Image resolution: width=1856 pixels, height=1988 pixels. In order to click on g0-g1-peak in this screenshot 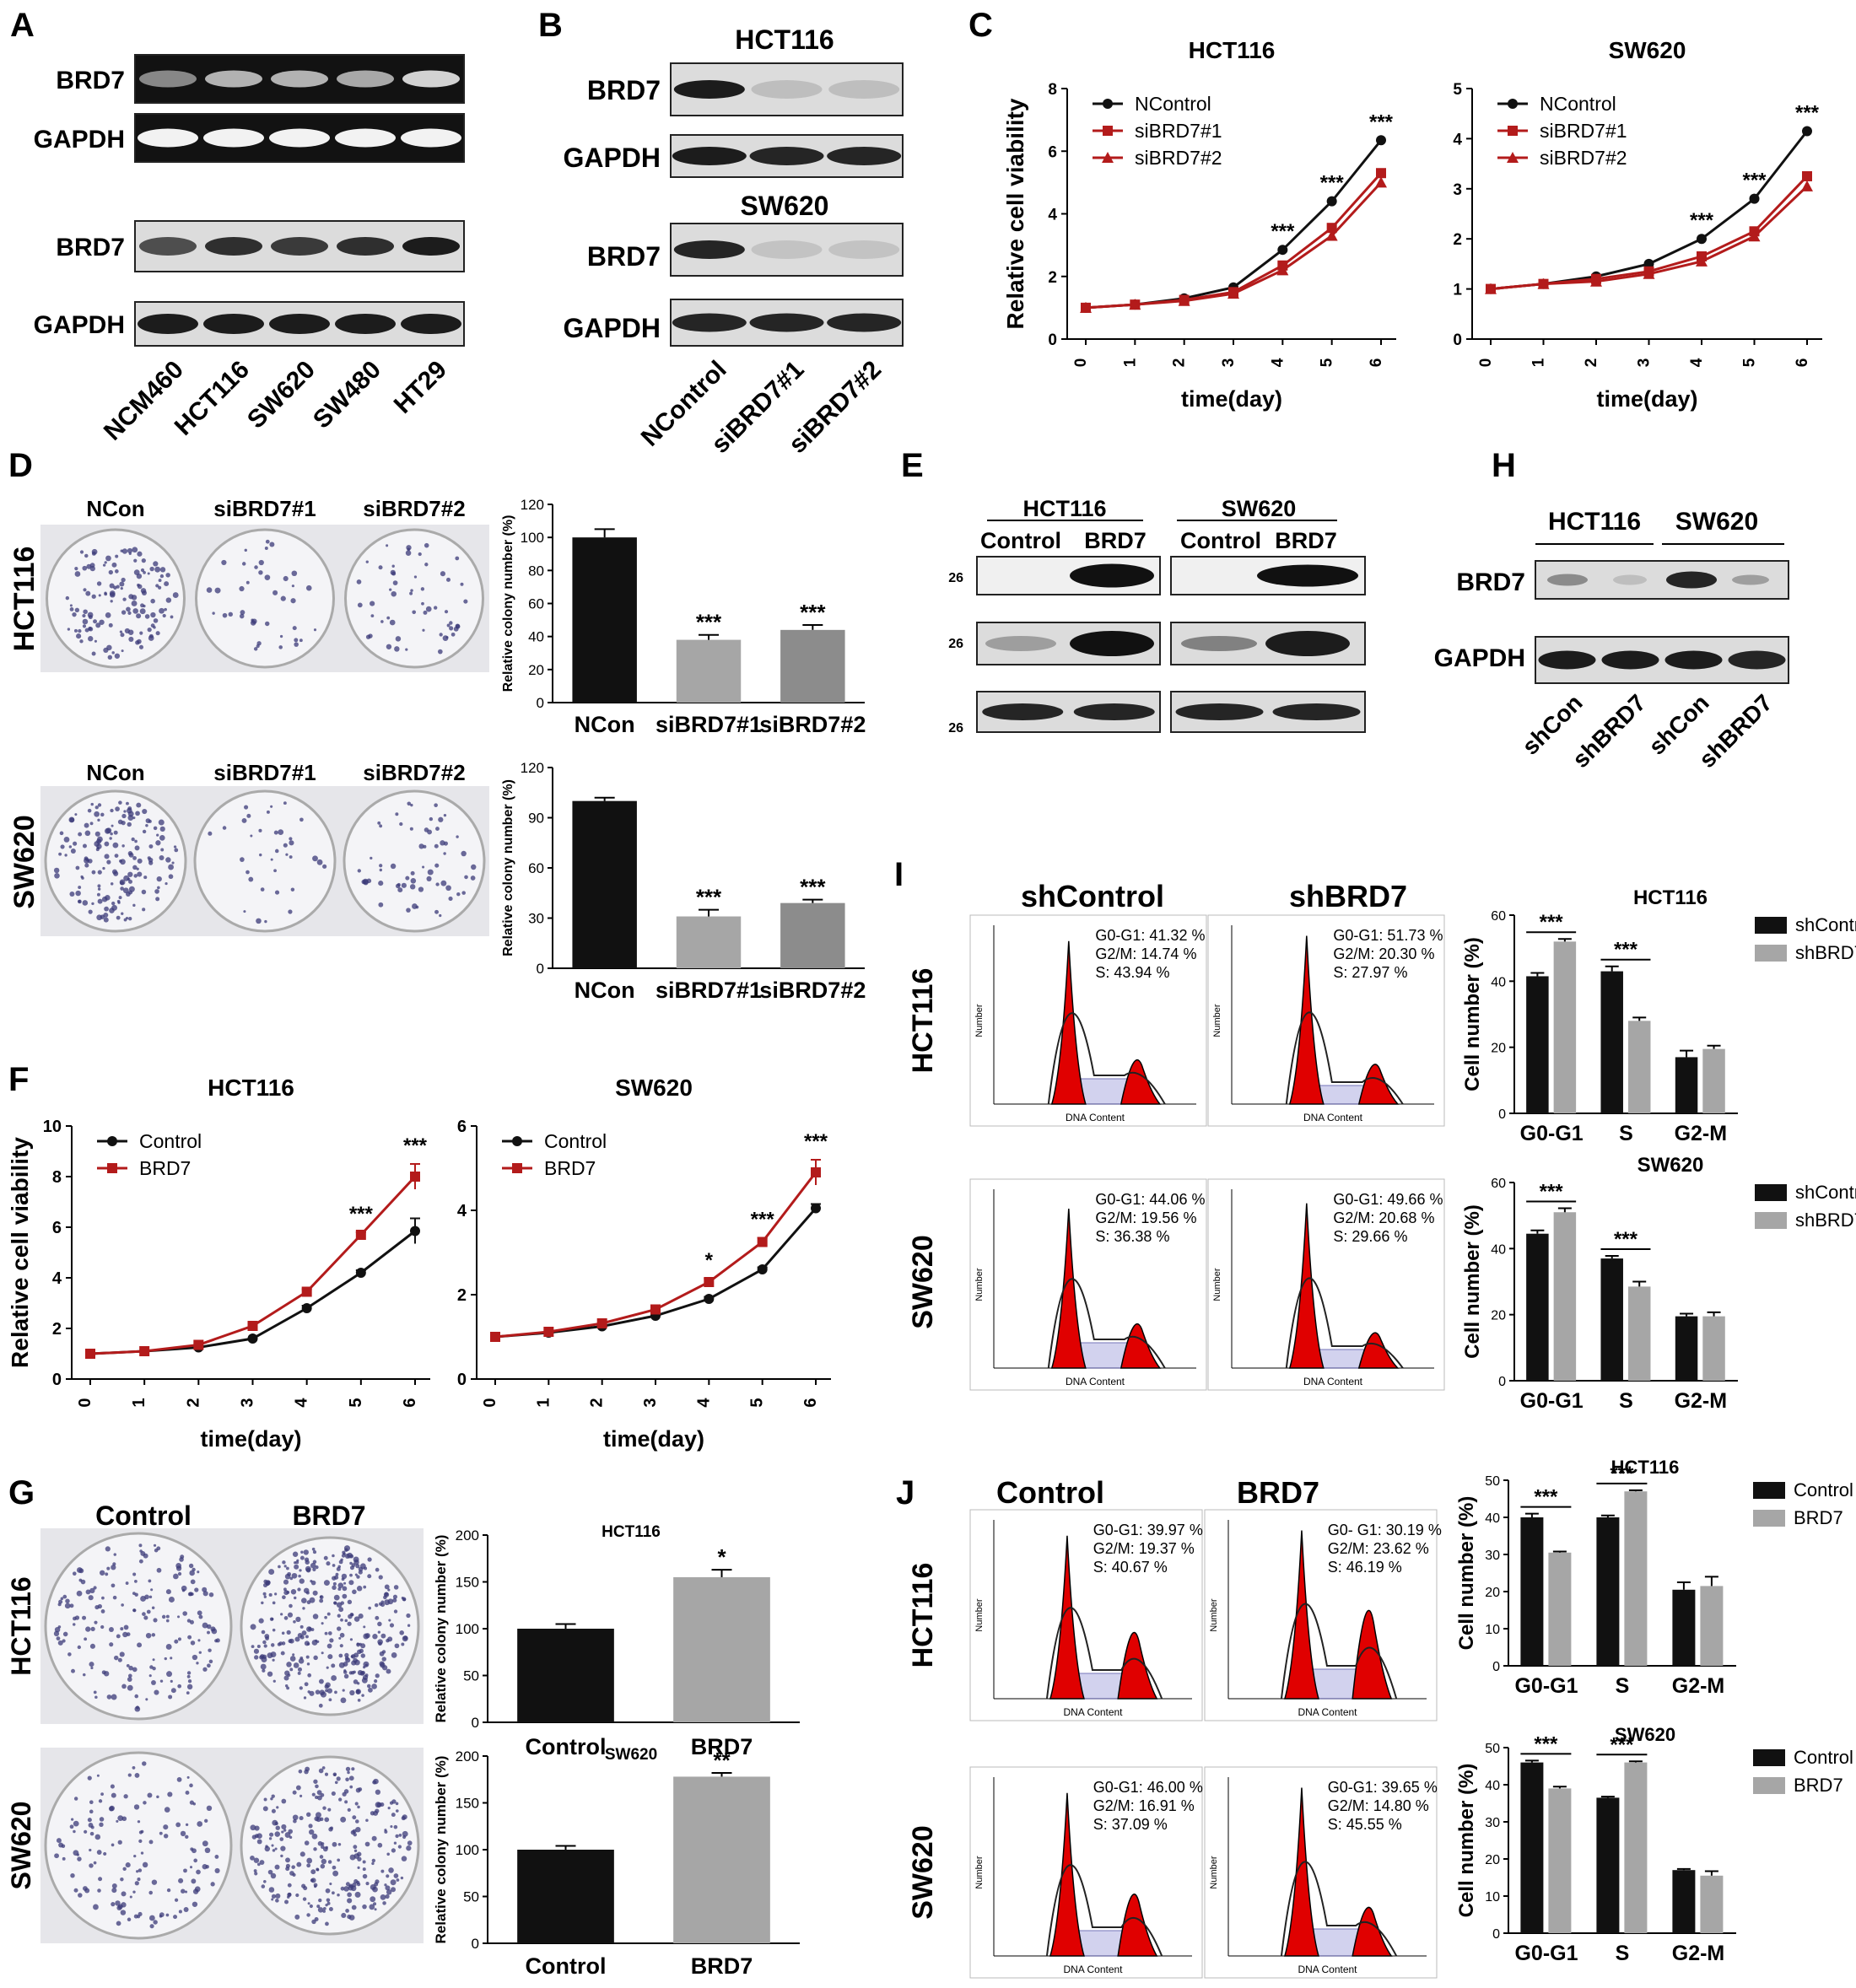, I will do `click(1306, 1286)`.